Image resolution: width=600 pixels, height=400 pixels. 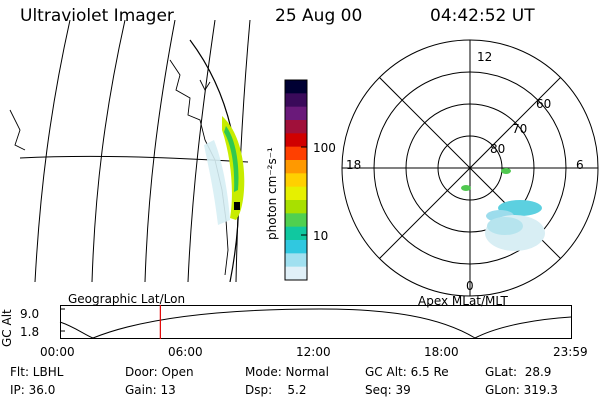 What do you see at coordinates (441, 352) in the screenshot?
I see `alt-xtick-1800: 18:00` at bounding box center [441, 352].